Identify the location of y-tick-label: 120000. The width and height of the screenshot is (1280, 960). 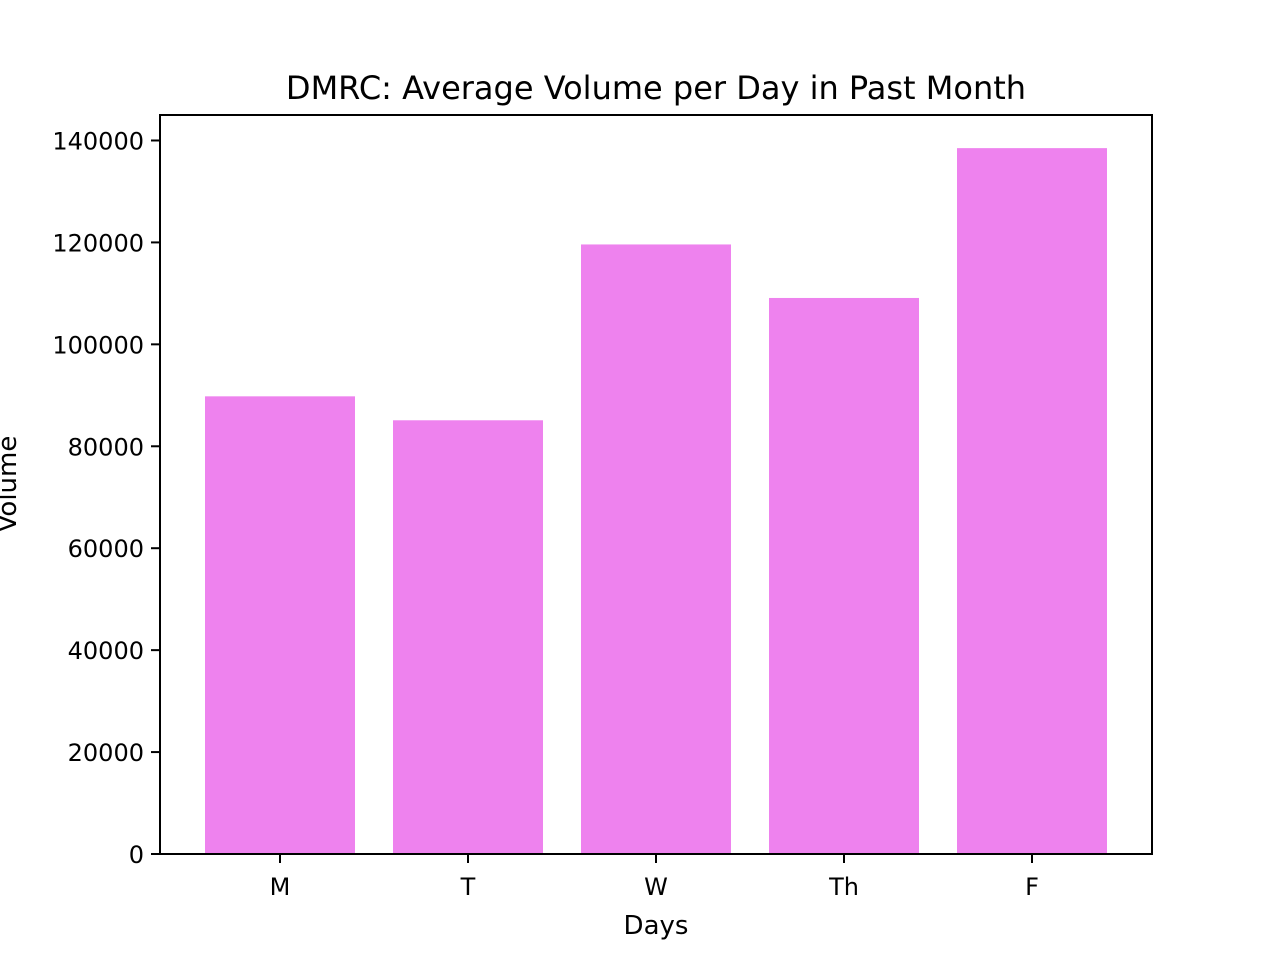
(98, 243).